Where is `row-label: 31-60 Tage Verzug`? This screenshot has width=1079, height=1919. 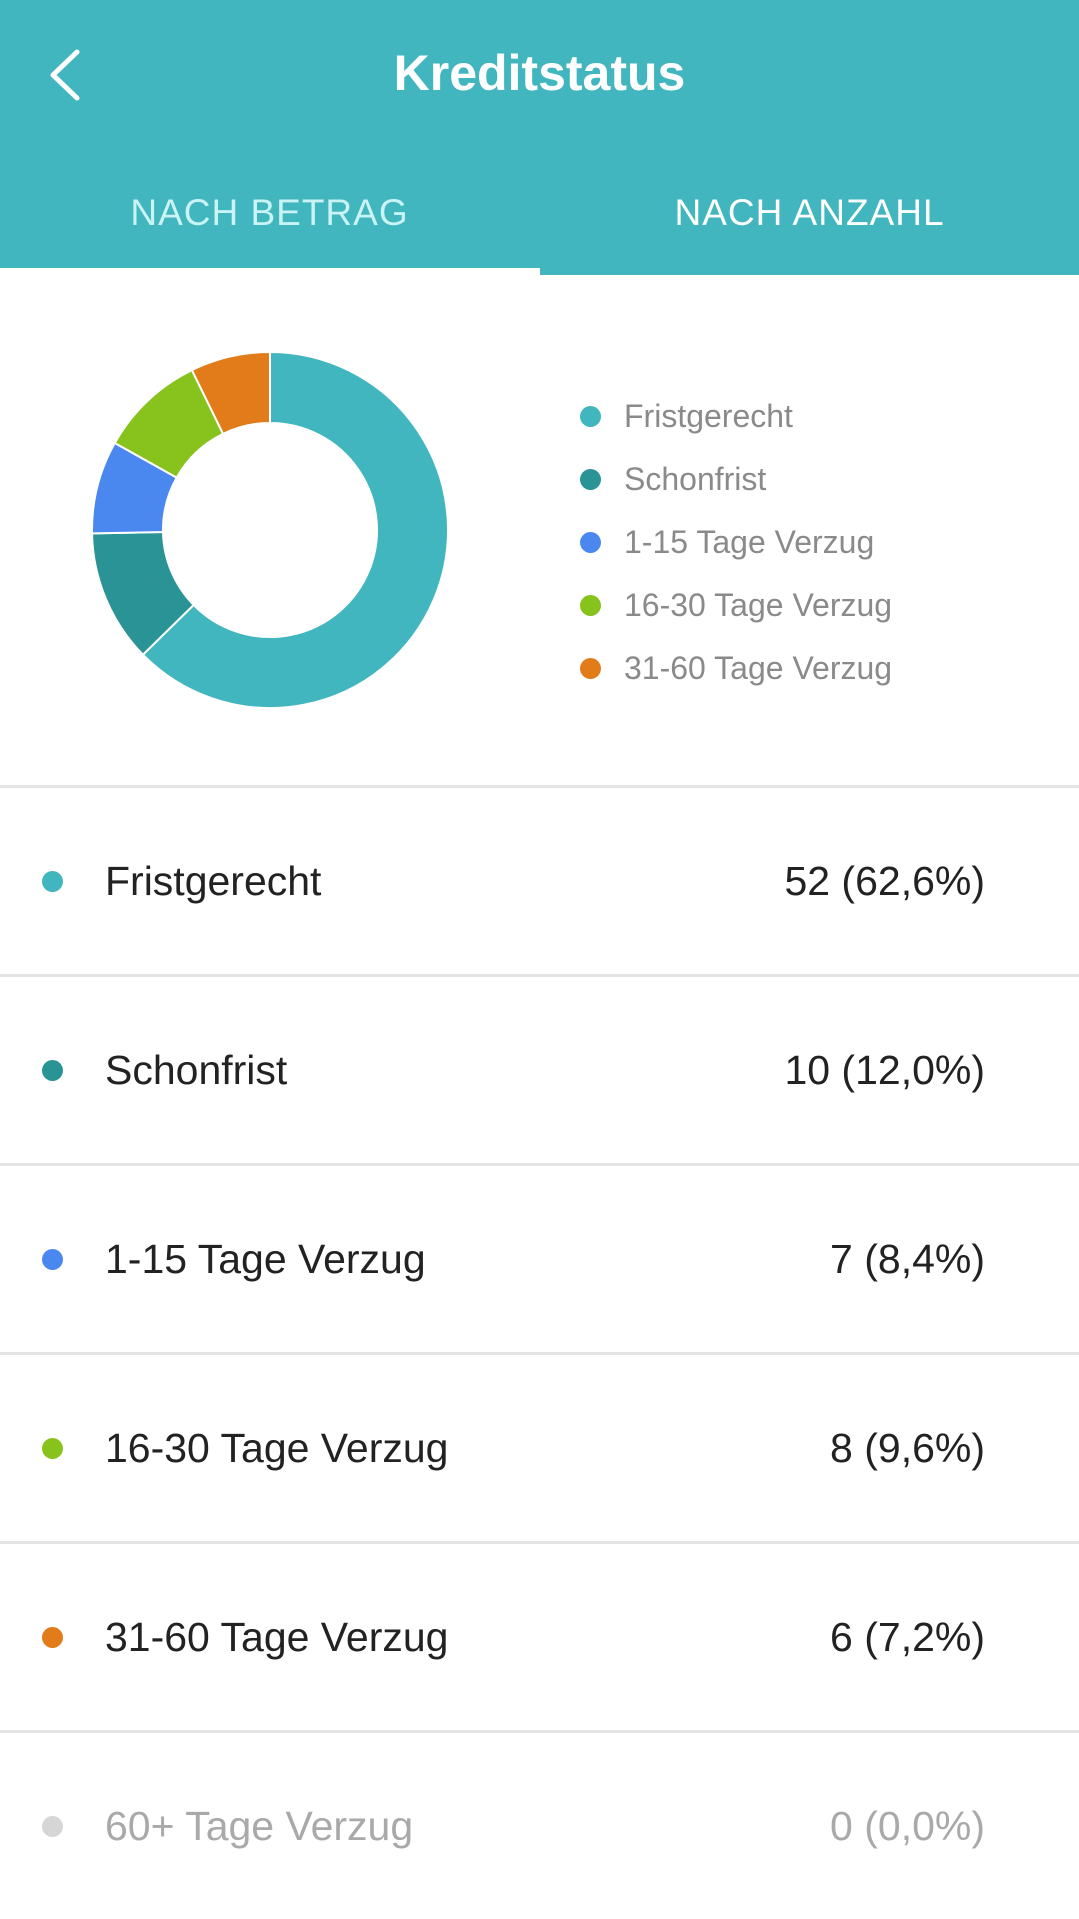
row-label: 31-60 Tage Verzug is located at coordinates (277, 1636).